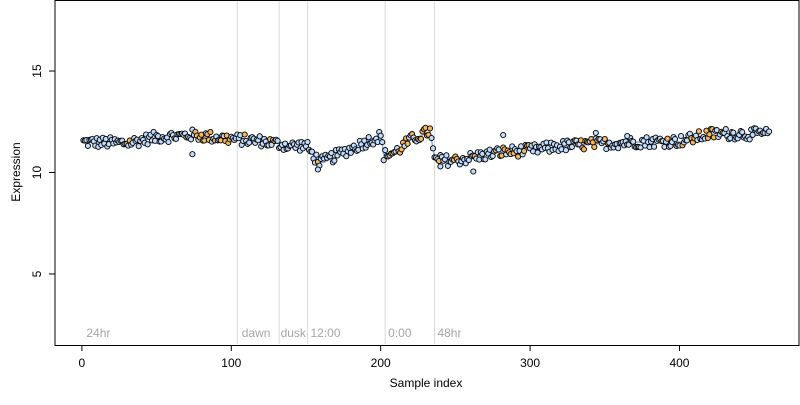 This screenshot has width=800, height=405. Describe the element at coordinates (37, 71) in the screenshot. I see `y-tick-label: 15` at that location.